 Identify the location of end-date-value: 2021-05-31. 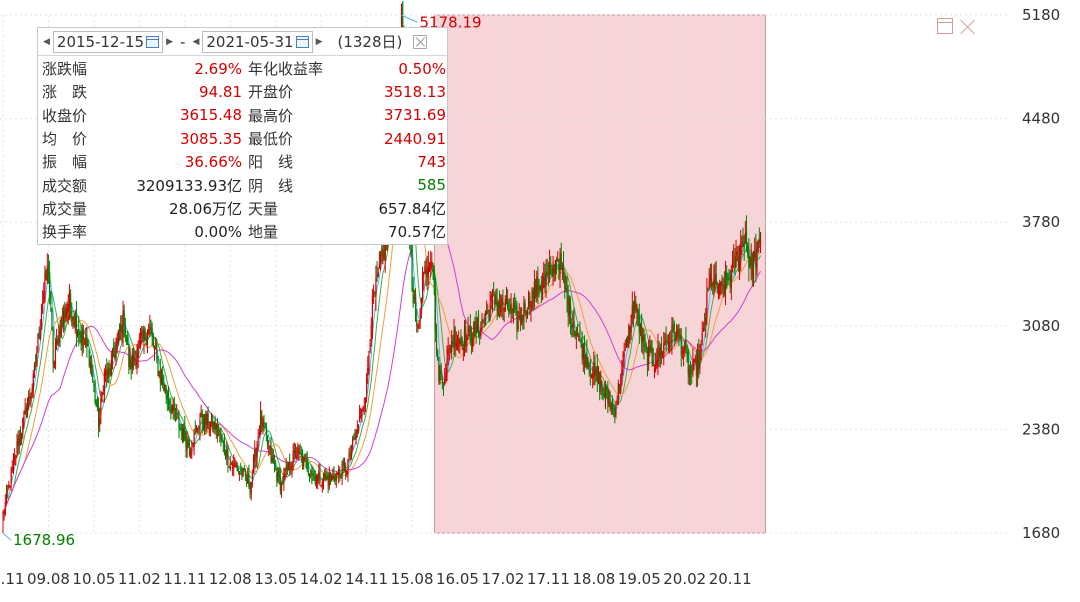
(250, 41).